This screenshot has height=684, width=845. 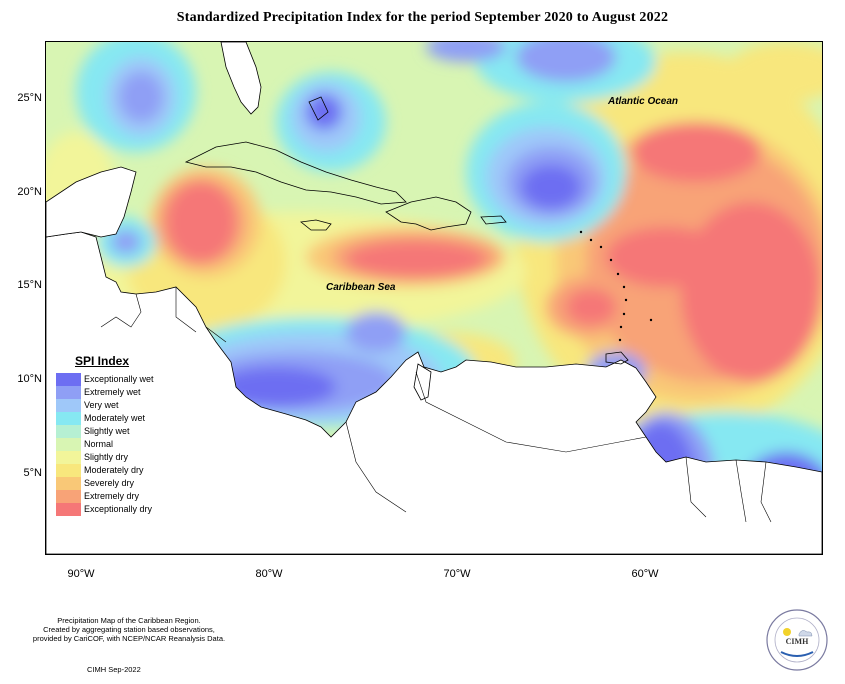 I want to click on legend-label: Very wet, so click(x=101, y=405).